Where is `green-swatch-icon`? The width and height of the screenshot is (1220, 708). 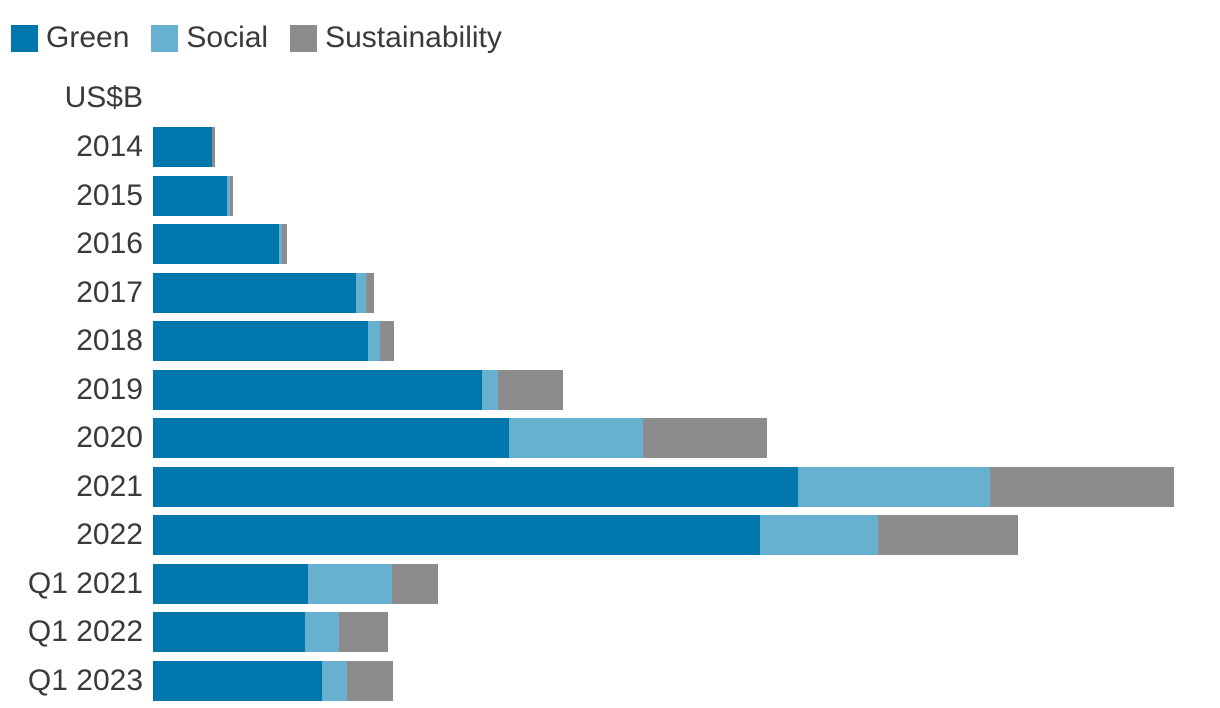 green-swatch-icon is located at coordinates (24, 38).